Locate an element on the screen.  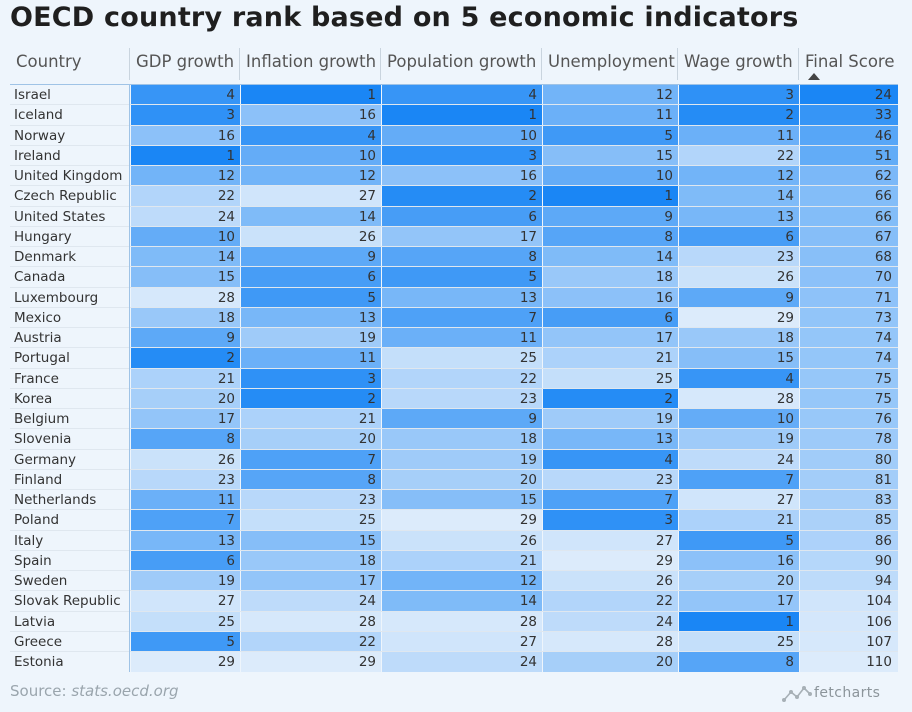
cell-wage-growth: 28 is located at coordinates (739, 398).